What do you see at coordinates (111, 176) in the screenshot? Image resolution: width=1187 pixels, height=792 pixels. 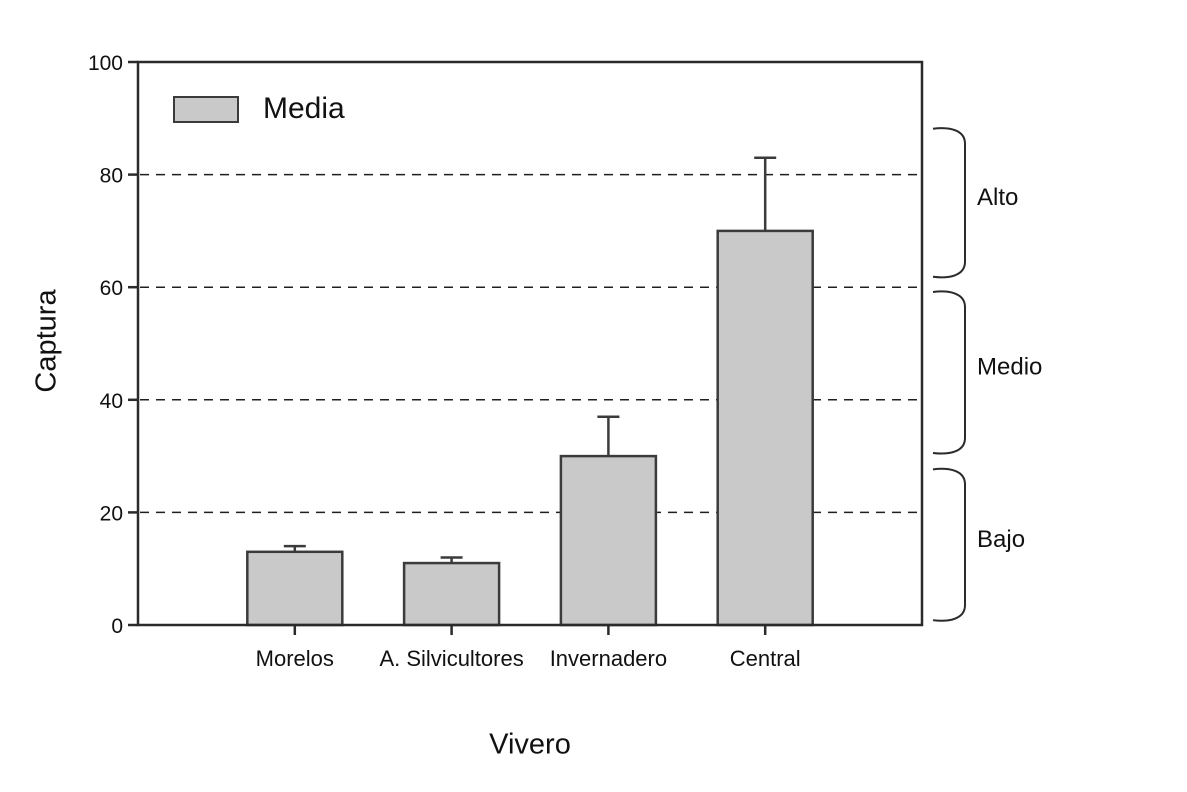 I see `y-tick-label: 80` at bounding box center [111, 176].